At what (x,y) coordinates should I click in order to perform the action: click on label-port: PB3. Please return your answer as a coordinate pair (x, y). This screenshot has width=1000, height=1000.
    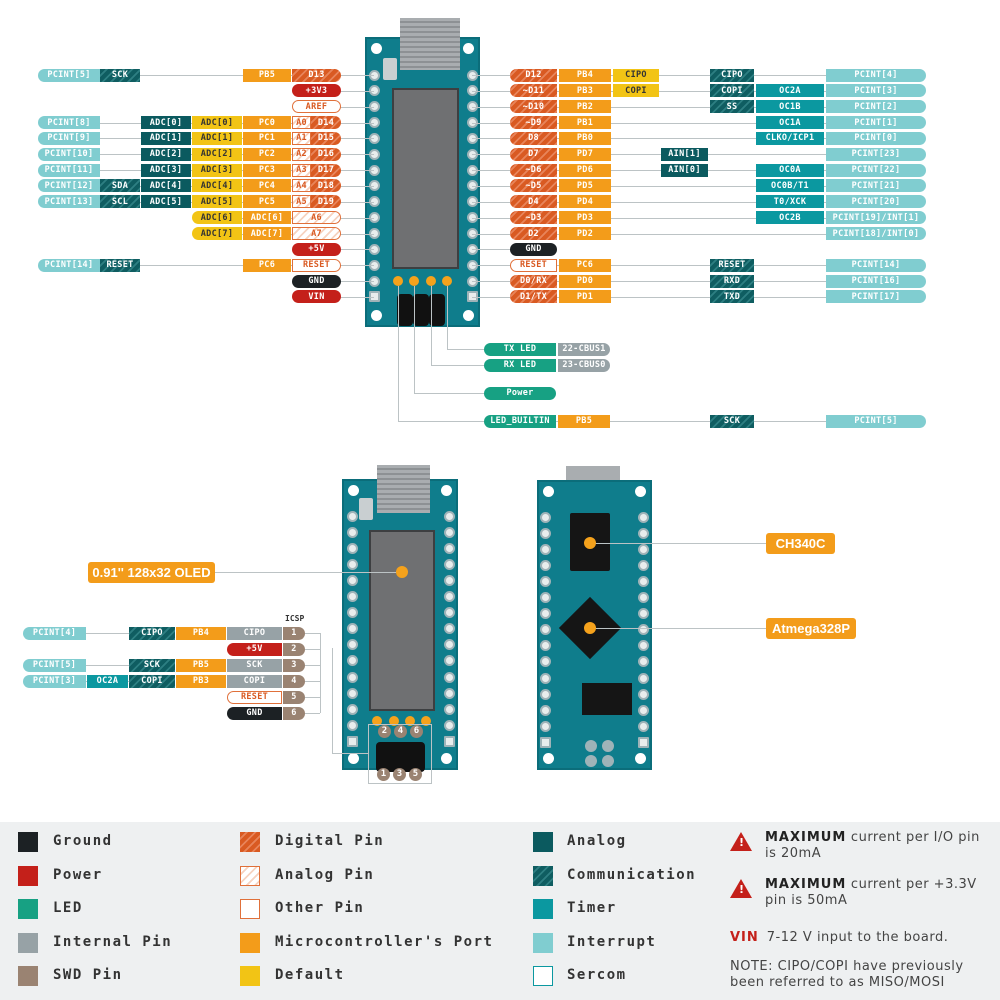
    Looking at the image, I should click on (585, 91).